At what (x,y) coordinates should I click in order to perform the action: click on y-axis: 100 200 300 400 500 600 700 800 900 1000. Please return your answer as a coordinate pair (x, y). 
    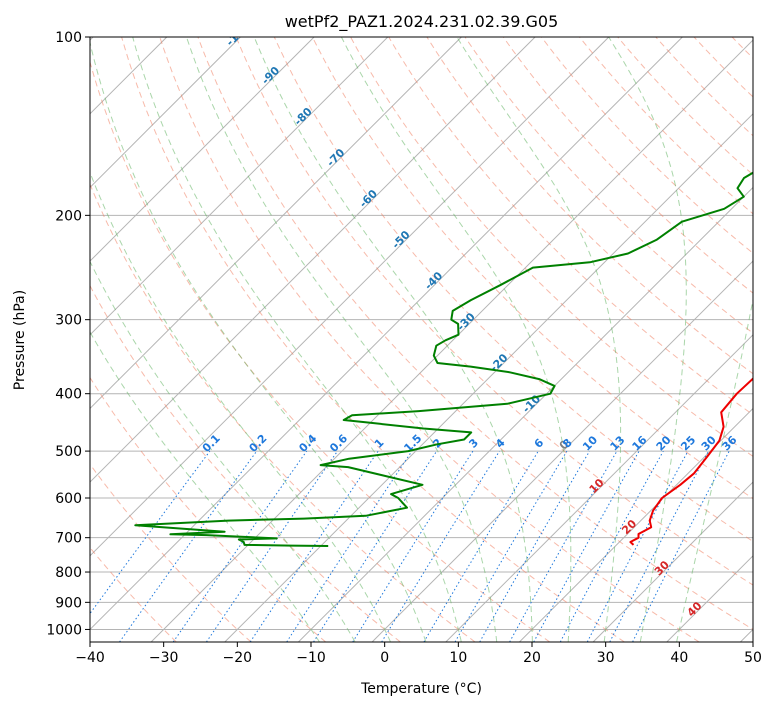
    Looking at the image, I should click on (68, 334).